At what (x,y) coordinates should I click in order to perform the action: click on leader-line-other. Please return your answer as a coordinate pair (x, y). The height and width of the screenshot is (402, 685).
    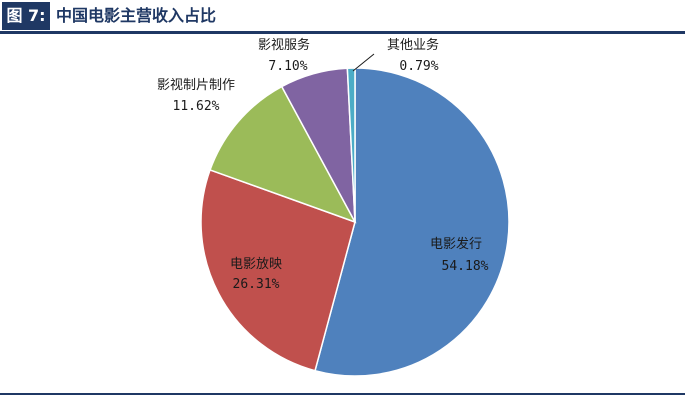
    Looking at the image, I should click on (363, 62).